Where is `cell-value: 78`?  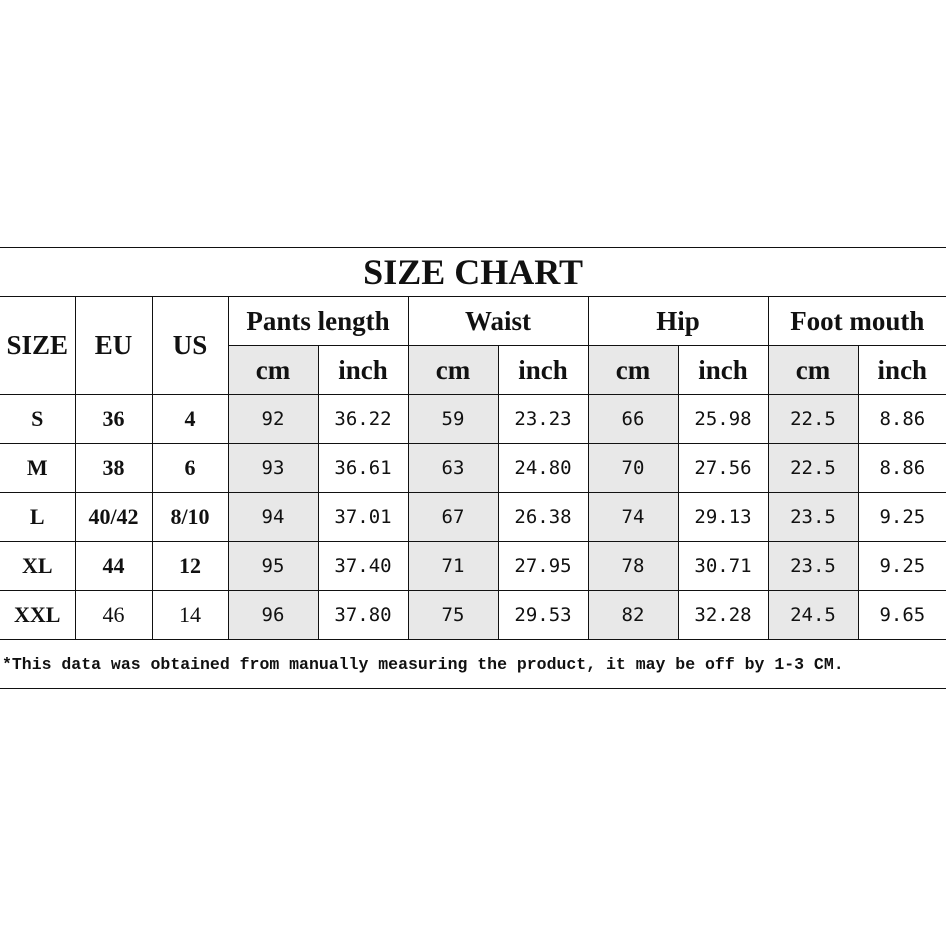 cell-value: 78 is located at coordinates (633, 566).